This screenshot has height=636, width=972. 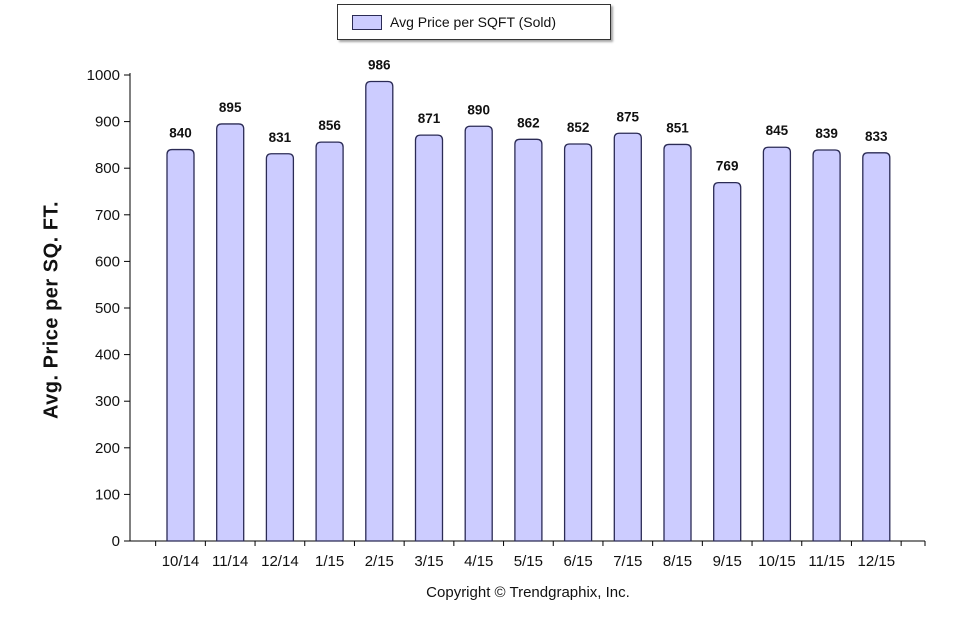 What do you see at coordinates (528, 122) in the screenshot?
I see `bar-value-label: 862` at bounding box center [528, 122].